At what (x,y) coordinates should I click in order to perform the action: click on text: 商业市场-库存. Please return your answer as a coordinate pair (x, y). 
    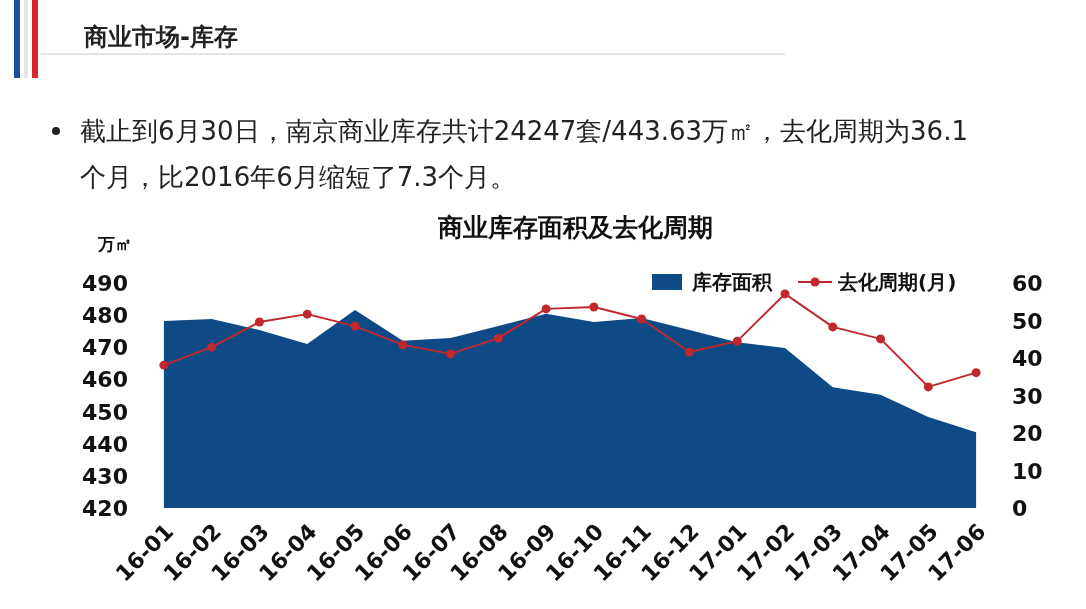
    Looking at the image, I should click on (160, 37).